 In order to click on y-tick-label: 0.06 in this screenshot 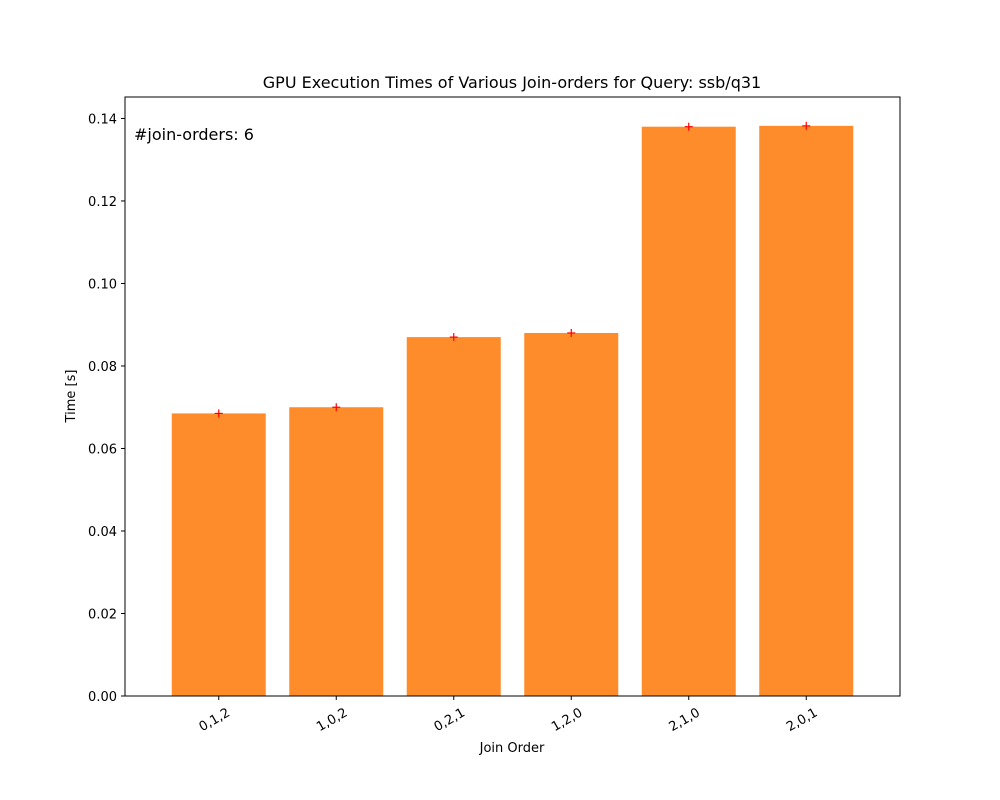, I will do `click(102, 449)`.